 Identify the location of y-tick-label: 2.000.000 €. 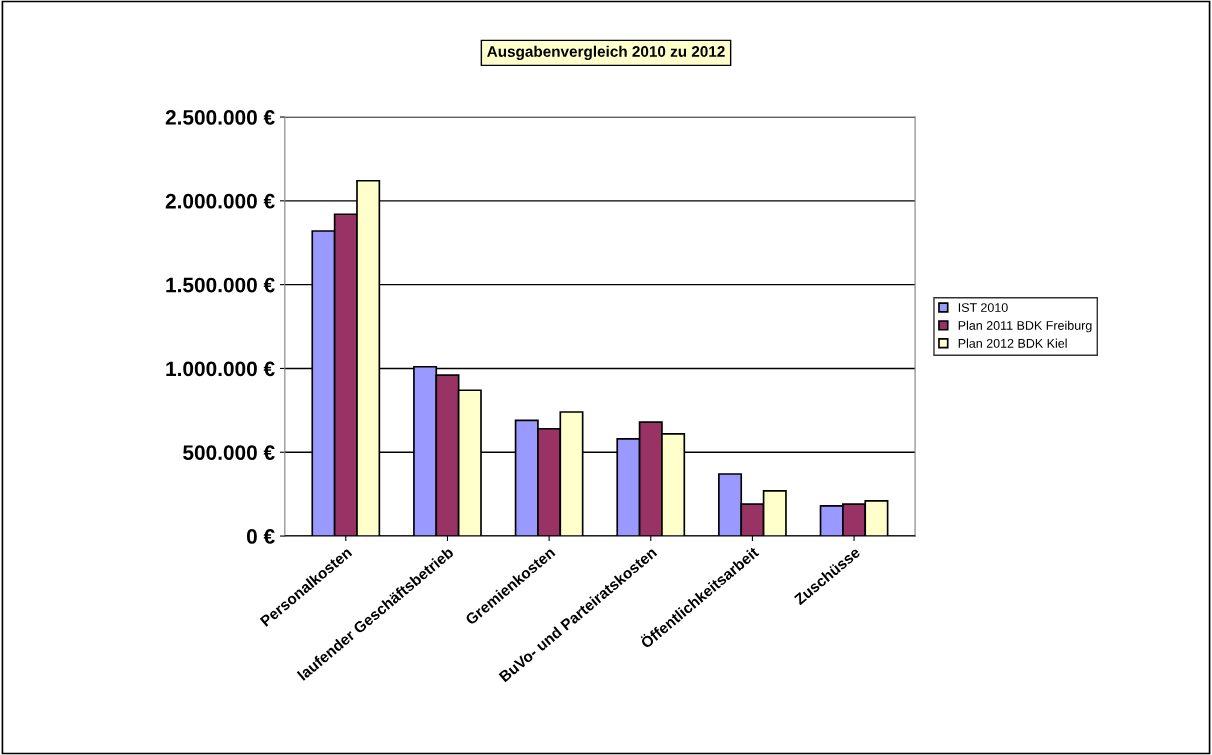
(220, 201).